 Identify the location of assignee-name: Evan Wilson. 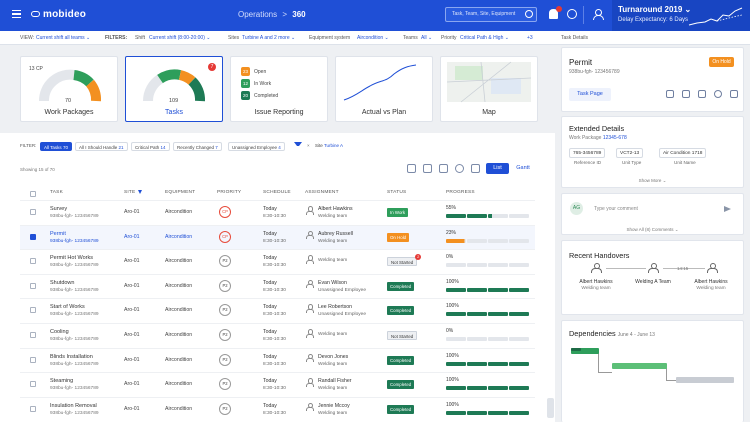
(332, 282).